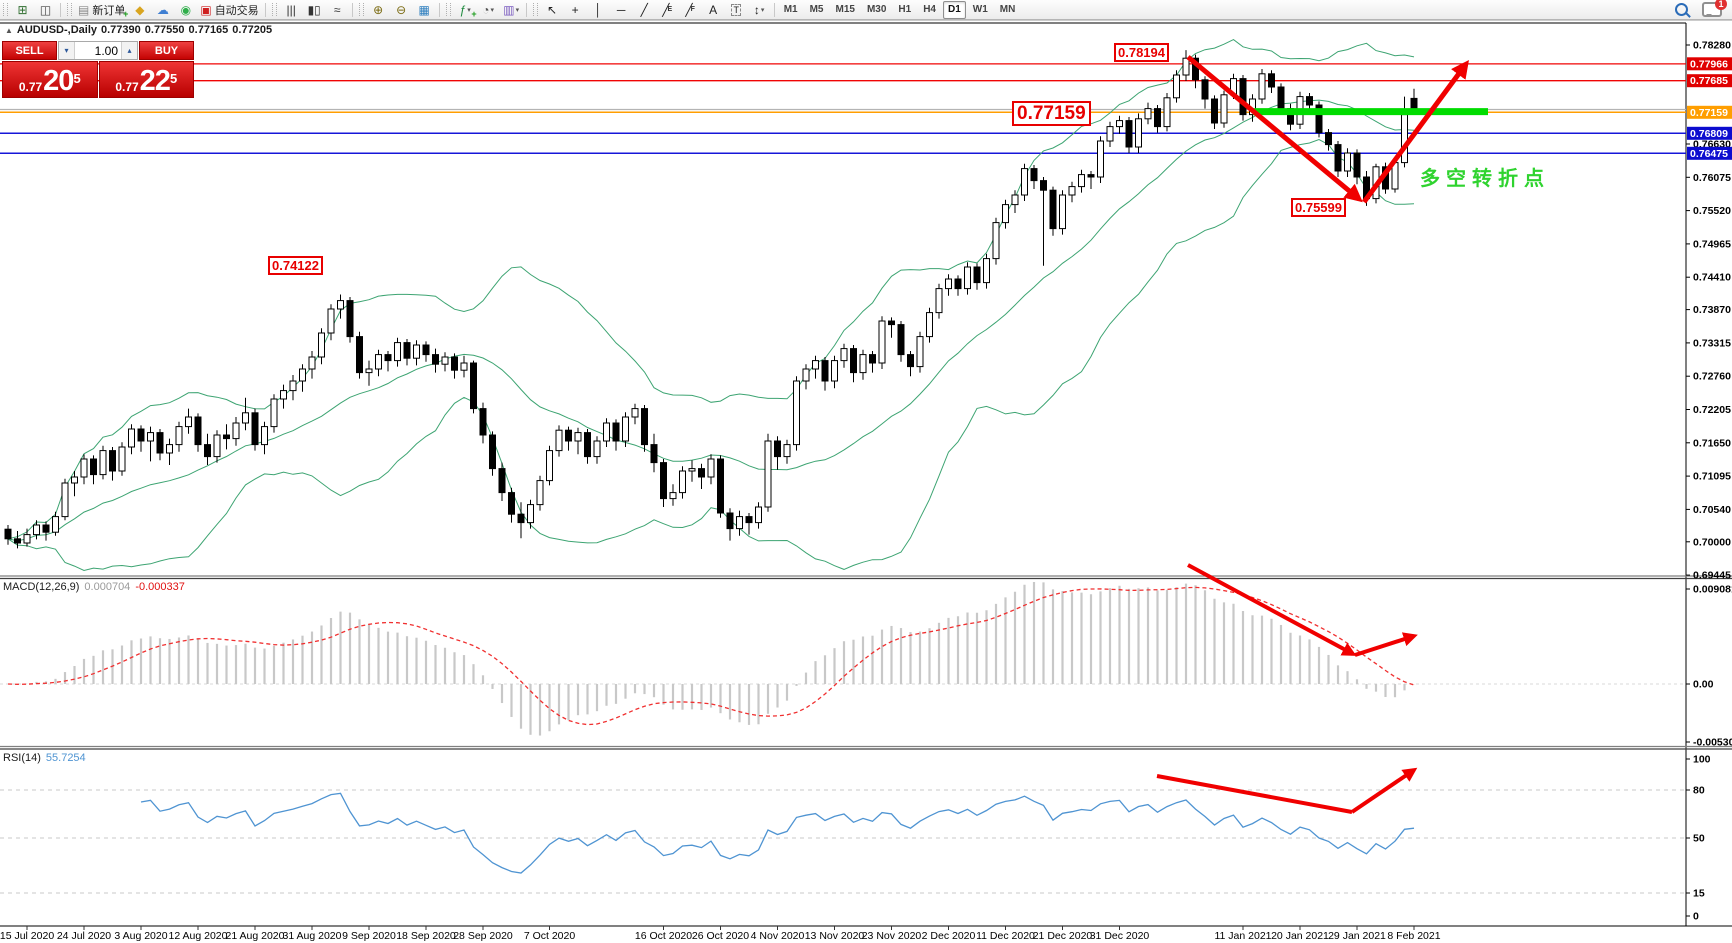 This screenshot has height=943, width=1732. What do you see at coordinates (1699, 839) in the screenshot?
I see `svg-text: 50` at bounding box center [1699, 839].